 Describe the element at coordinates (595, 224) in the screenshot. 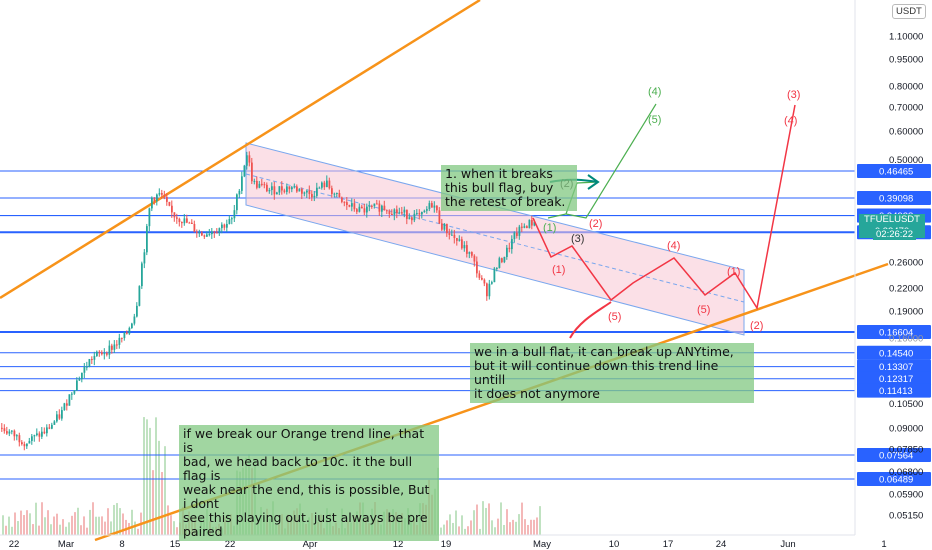

I see `wave-label: (2)` at that location.